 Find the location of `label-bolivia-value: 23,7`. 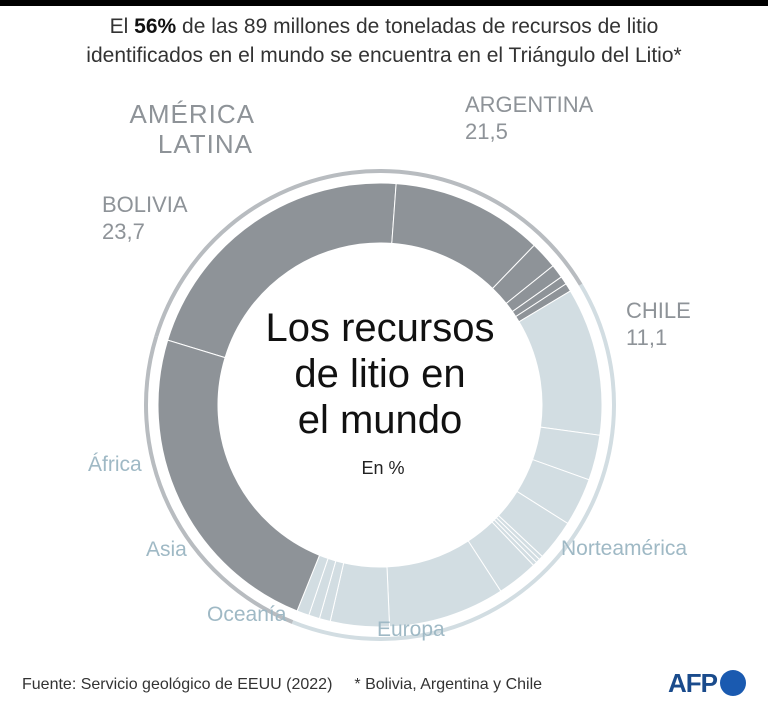

label-bolivia-value: 23,7 is located at coordinates (123, 231).